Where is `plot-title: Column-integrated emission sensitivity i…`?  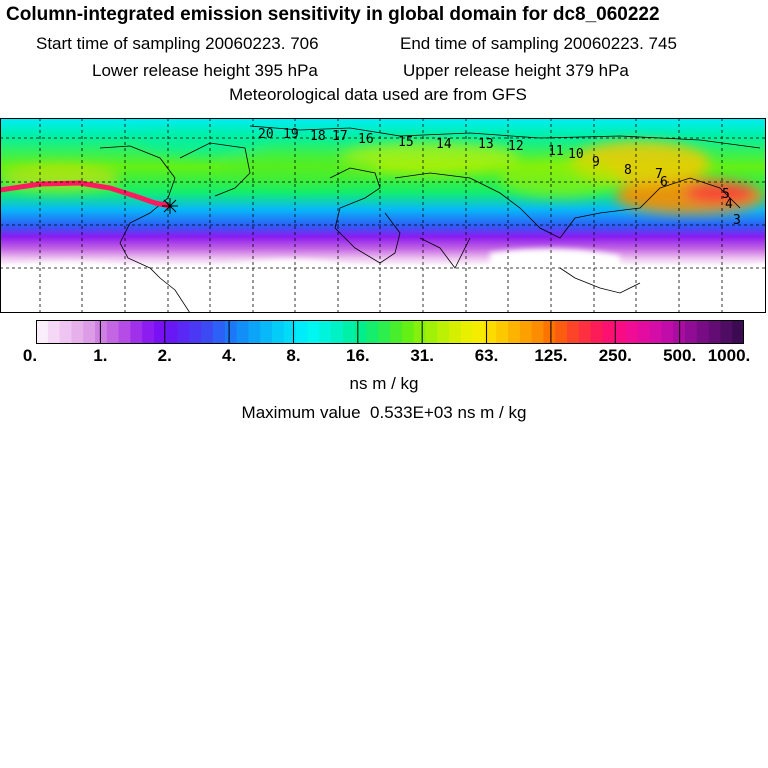 plot-title: Column-integrated emission sensitivity i… is located at coordinates (333, 14).